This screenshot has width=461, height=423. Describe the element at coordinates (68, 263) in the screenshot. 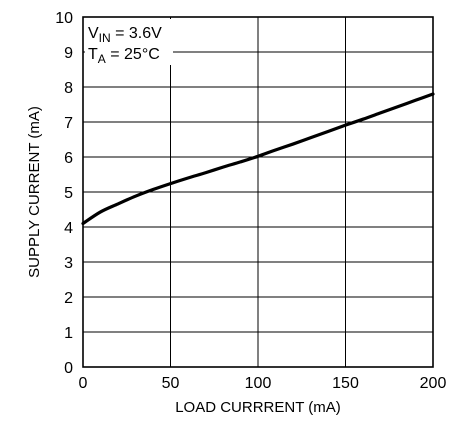

I see `y-tick-label-3: 3` at that location.